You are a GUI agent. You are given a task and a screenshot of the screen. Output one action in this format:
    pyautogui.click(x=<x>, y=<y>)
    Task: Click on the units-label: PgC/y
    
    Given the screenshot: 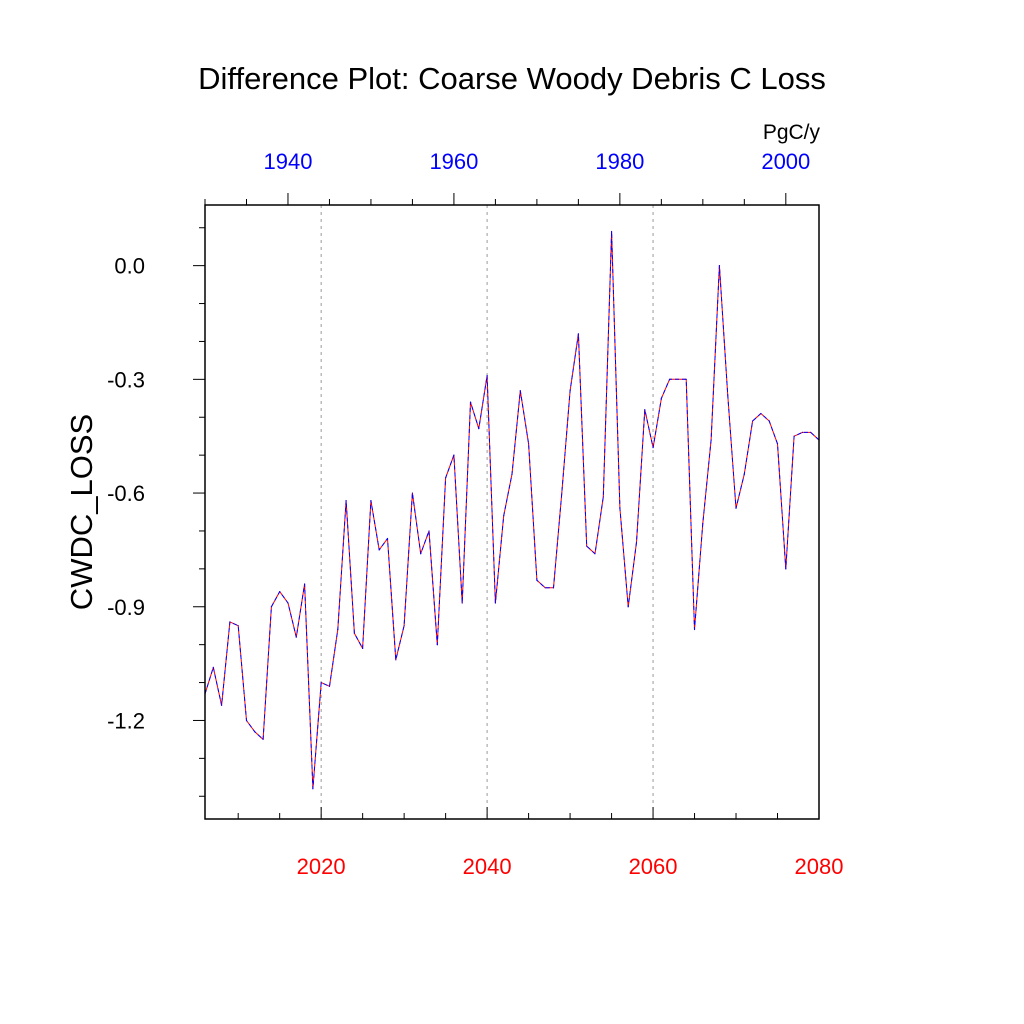 What is the action you would take?
    pyautogui.click(x=792, y=132)
    